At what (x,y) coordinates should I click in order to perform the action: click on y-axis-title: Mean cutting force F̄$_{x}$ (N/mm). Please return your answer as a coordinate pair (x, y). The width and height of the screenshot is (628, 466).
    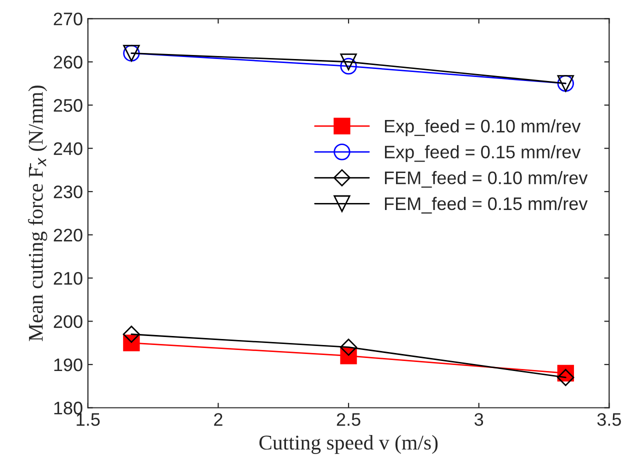
    Looking at the image, I should click on (38, 214).